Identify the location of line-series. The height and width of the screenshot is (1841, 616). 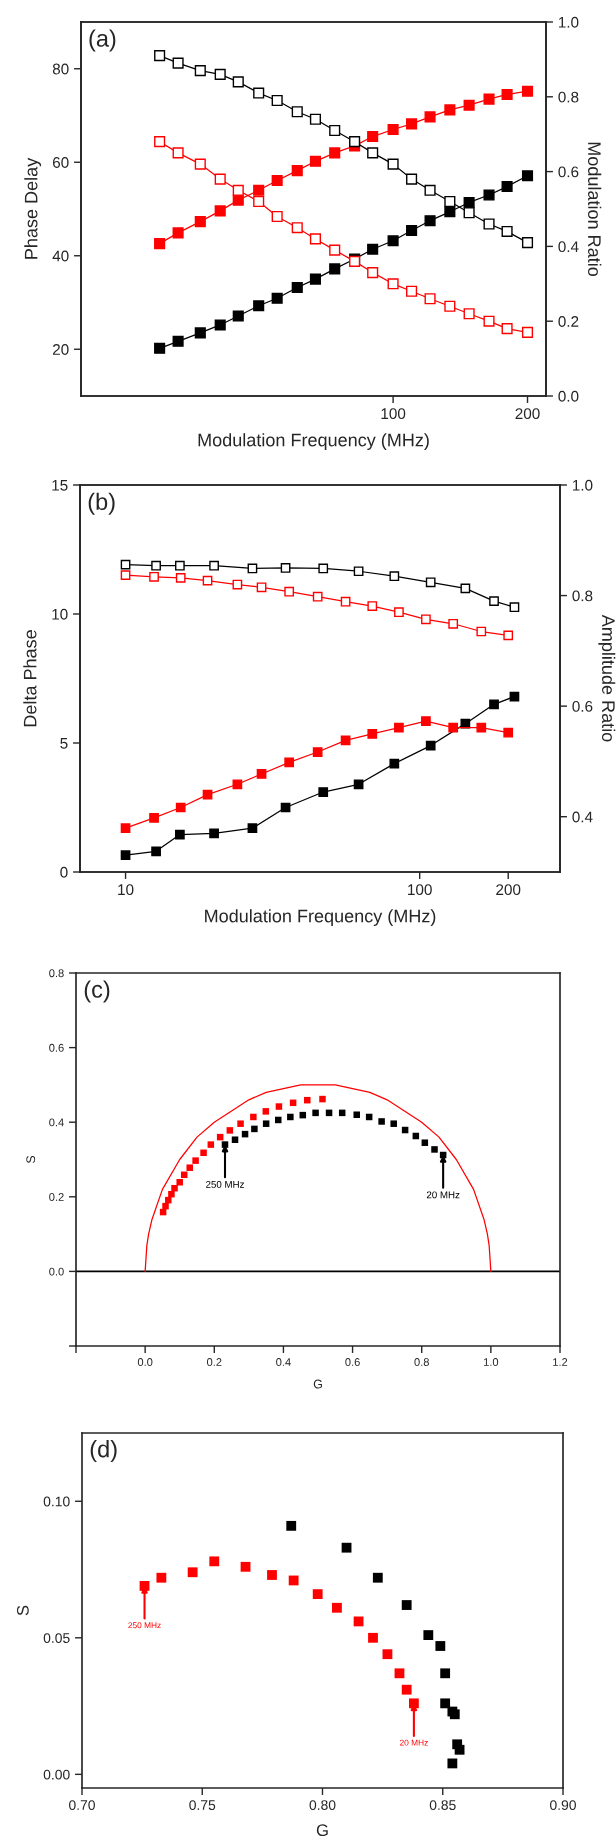
(318, 1178).